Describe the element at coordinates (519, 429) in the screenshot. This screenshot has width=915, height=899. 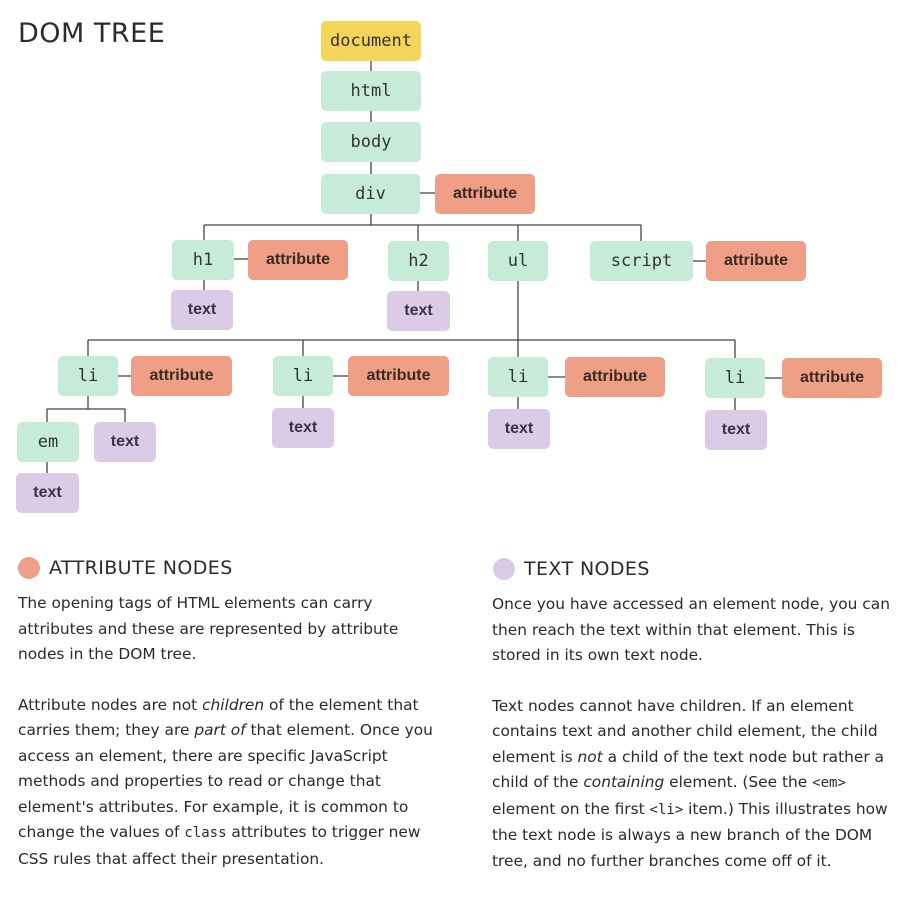
I see `li-3-text-node: text` at that location.